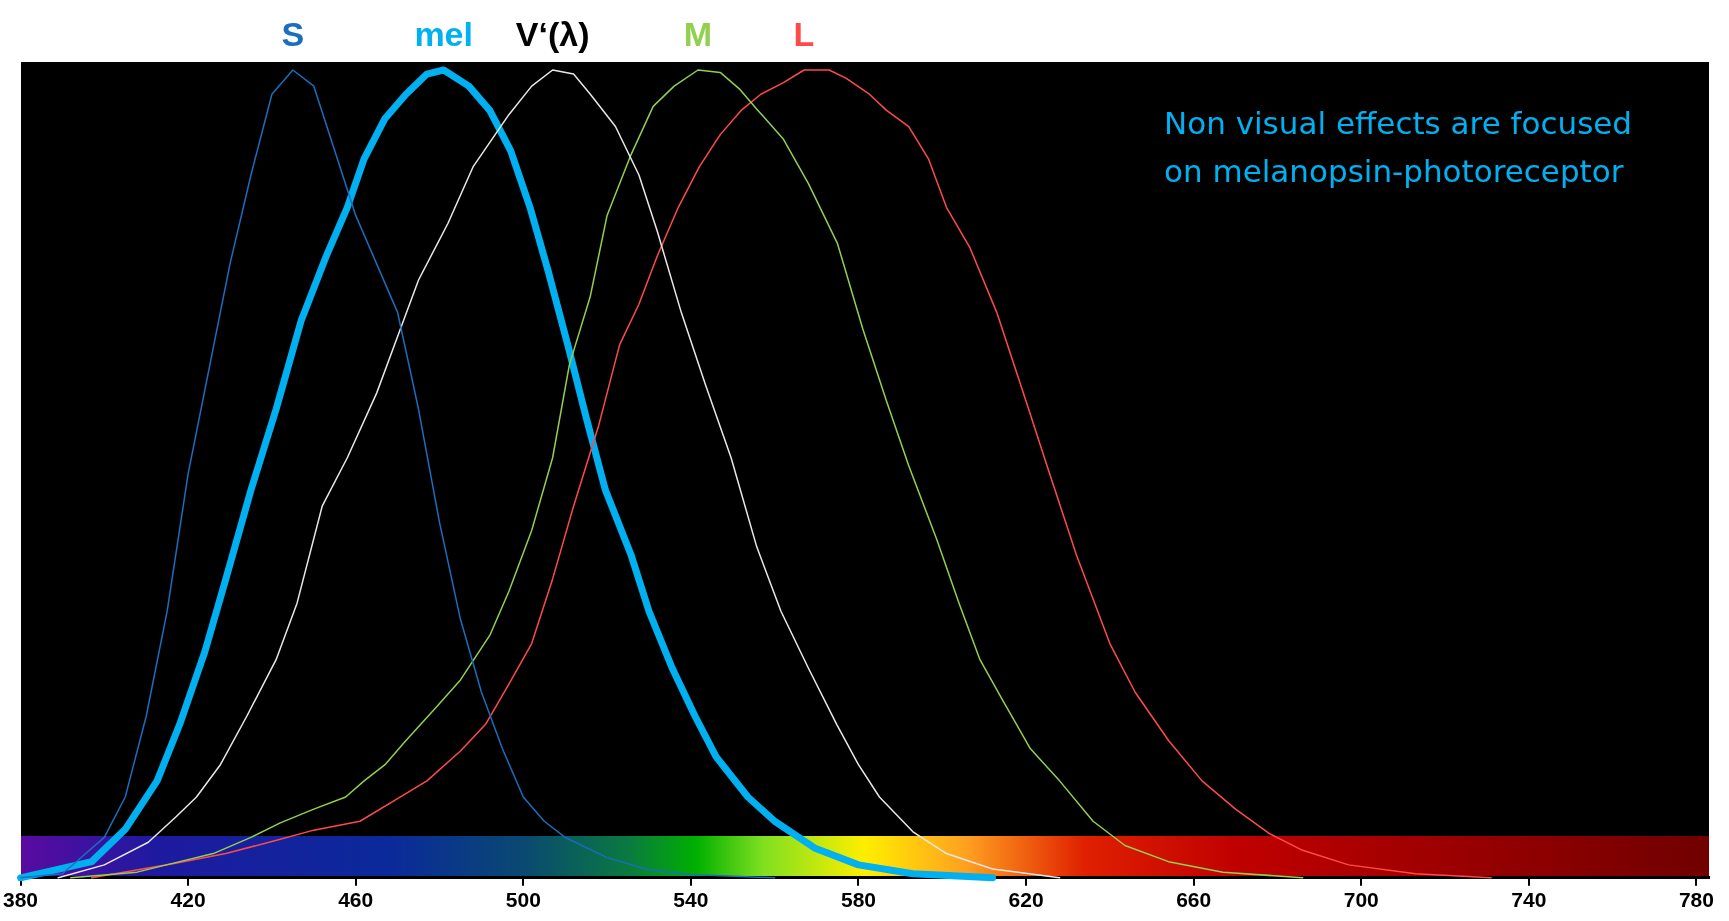  What do you see at coordinates (1194, 900) in the screenshot?
I see `x-tick-label: 660` at bounding box center [1194, 900].